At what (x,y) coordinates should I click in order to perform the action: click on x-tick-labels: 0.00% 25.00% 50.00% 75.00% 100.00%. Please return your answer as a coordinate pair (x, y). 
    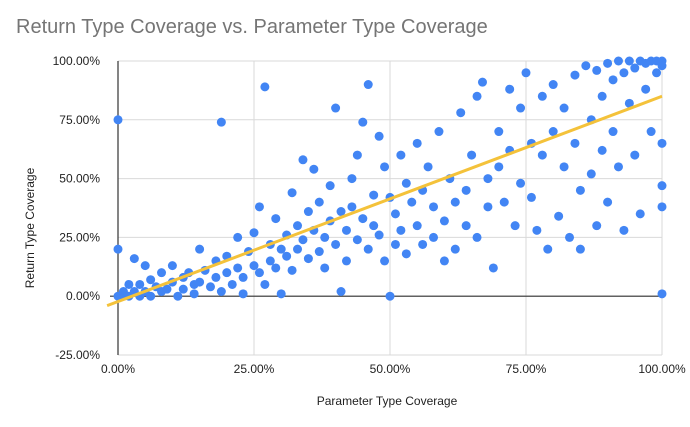
    Looking at the image, I should click on (393, 369).